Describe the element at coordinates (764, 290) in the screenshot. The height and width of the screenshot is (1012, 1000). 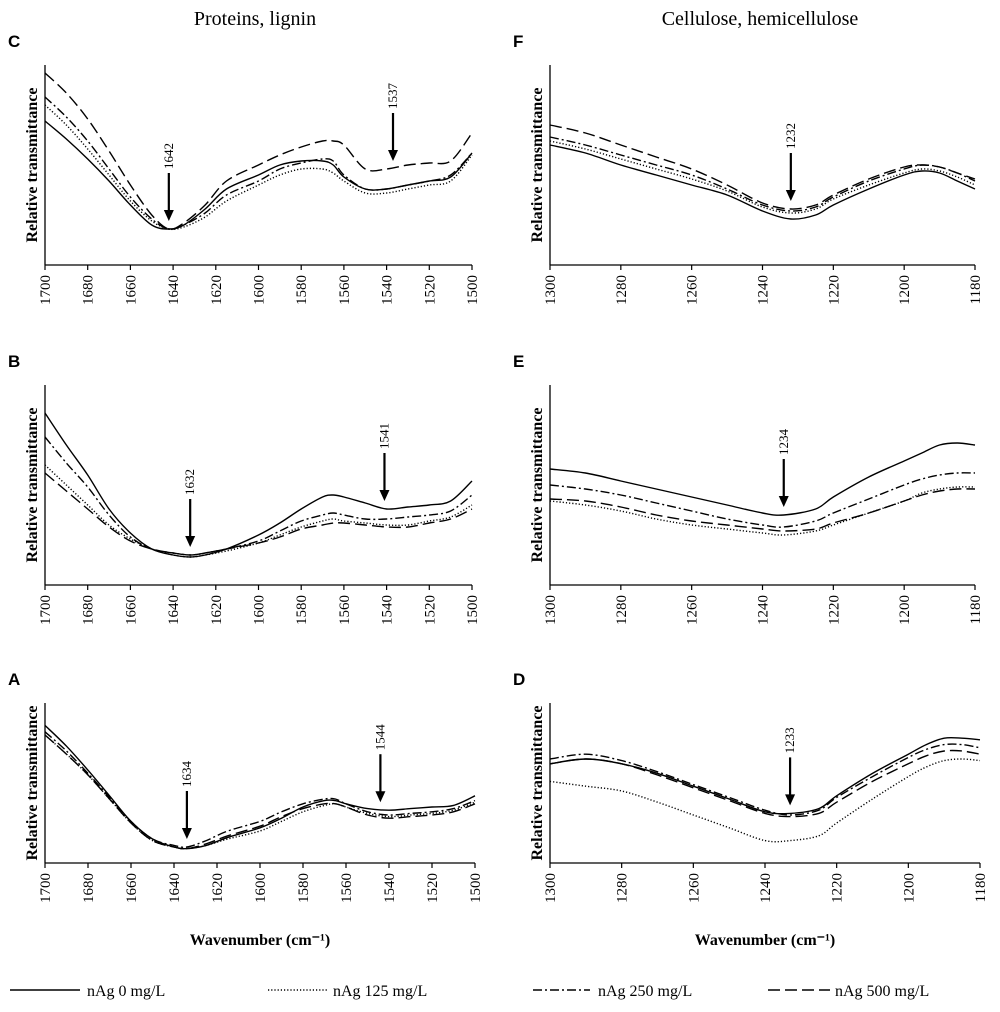
I see `x-tick-label-f: 1240` at that location.